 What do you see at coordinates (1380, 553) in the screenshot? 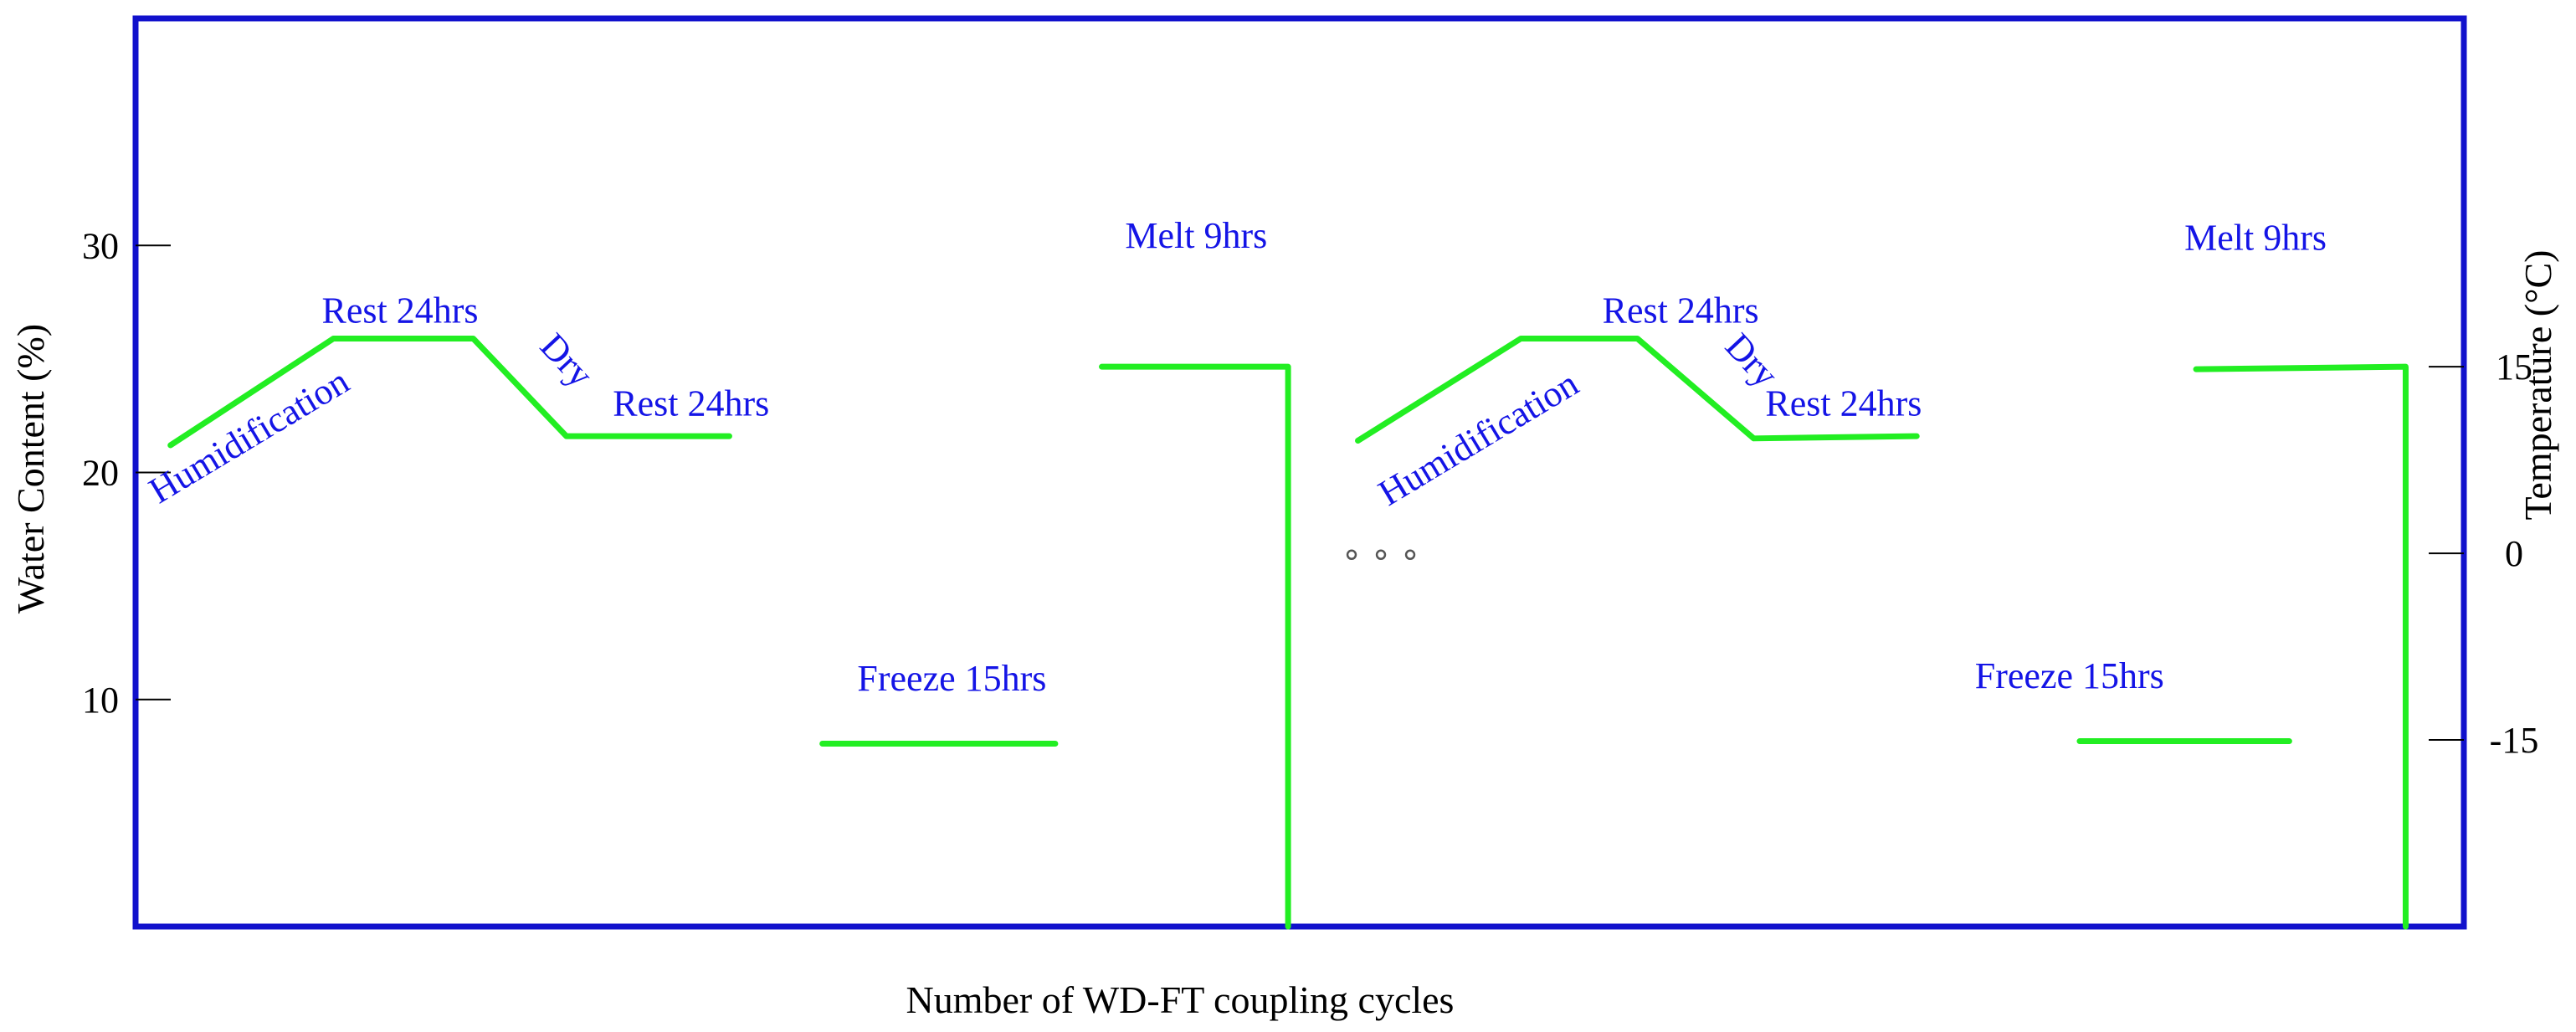
I see `ellipsis: ∘ ∘ ∘` at bounding box center [1380, 553].